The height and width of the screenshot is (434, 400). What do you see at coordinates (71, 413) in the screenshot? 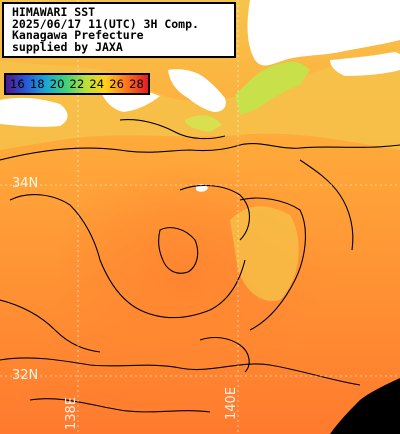
I see `lon-label-138: 138E` at bounding box center [71, 413].